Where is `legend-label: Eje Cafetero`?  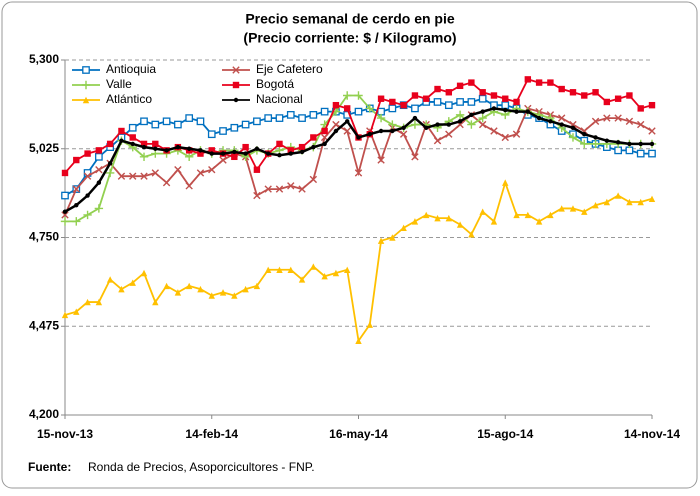
legend-label: Eje Cafetero is located at coordinates (289, 69).